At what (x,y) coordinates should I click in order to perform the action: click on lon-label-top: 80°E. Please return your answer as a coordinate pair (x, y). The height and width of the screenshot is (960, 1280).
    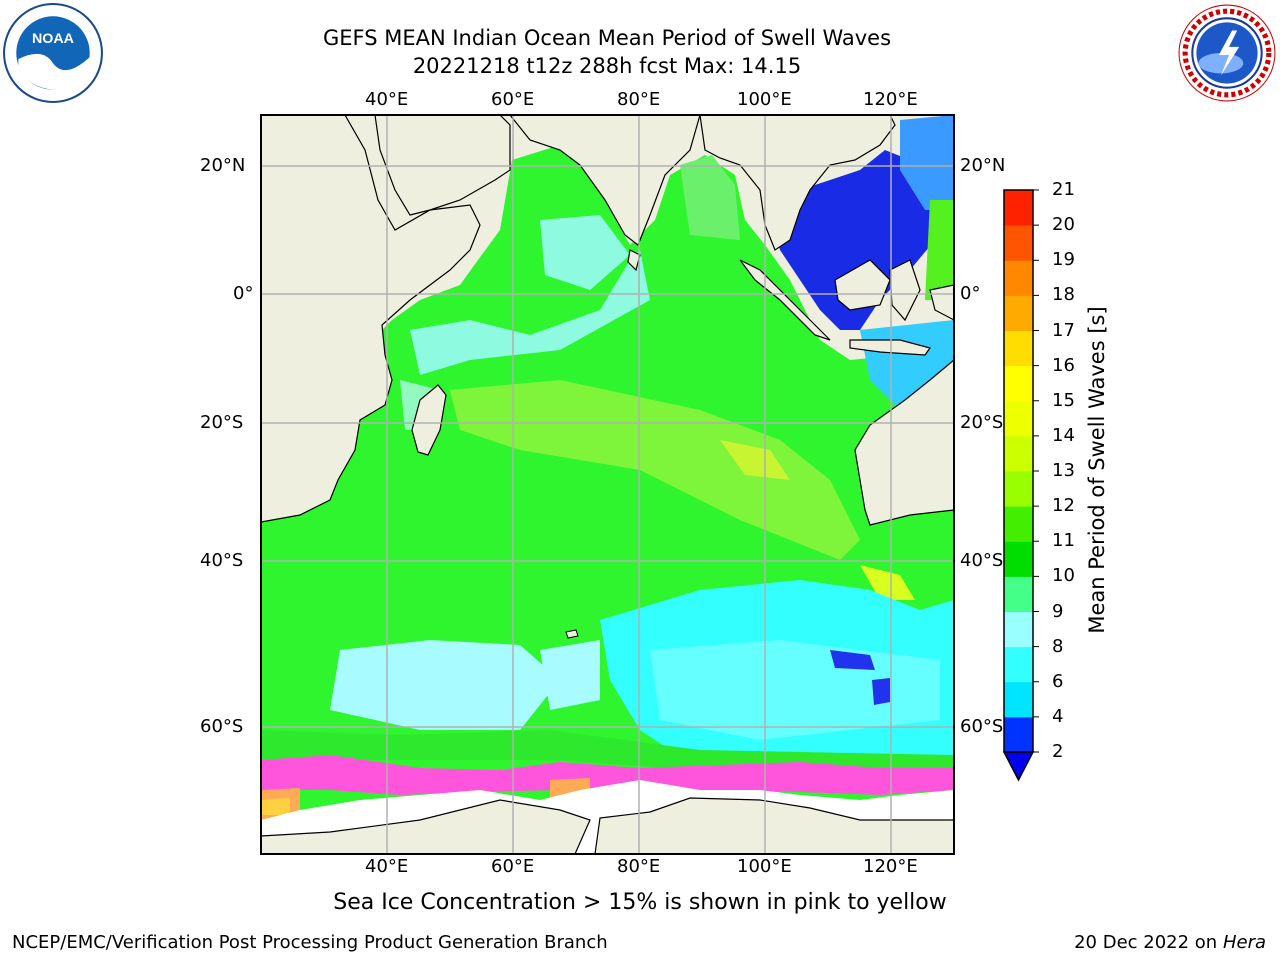
    Looking at the image, I should click on (639, 99).